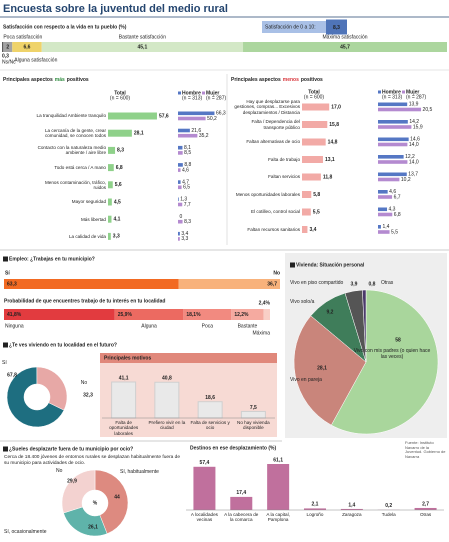  I want to click on value-label: 4,1, so click(116, 220).